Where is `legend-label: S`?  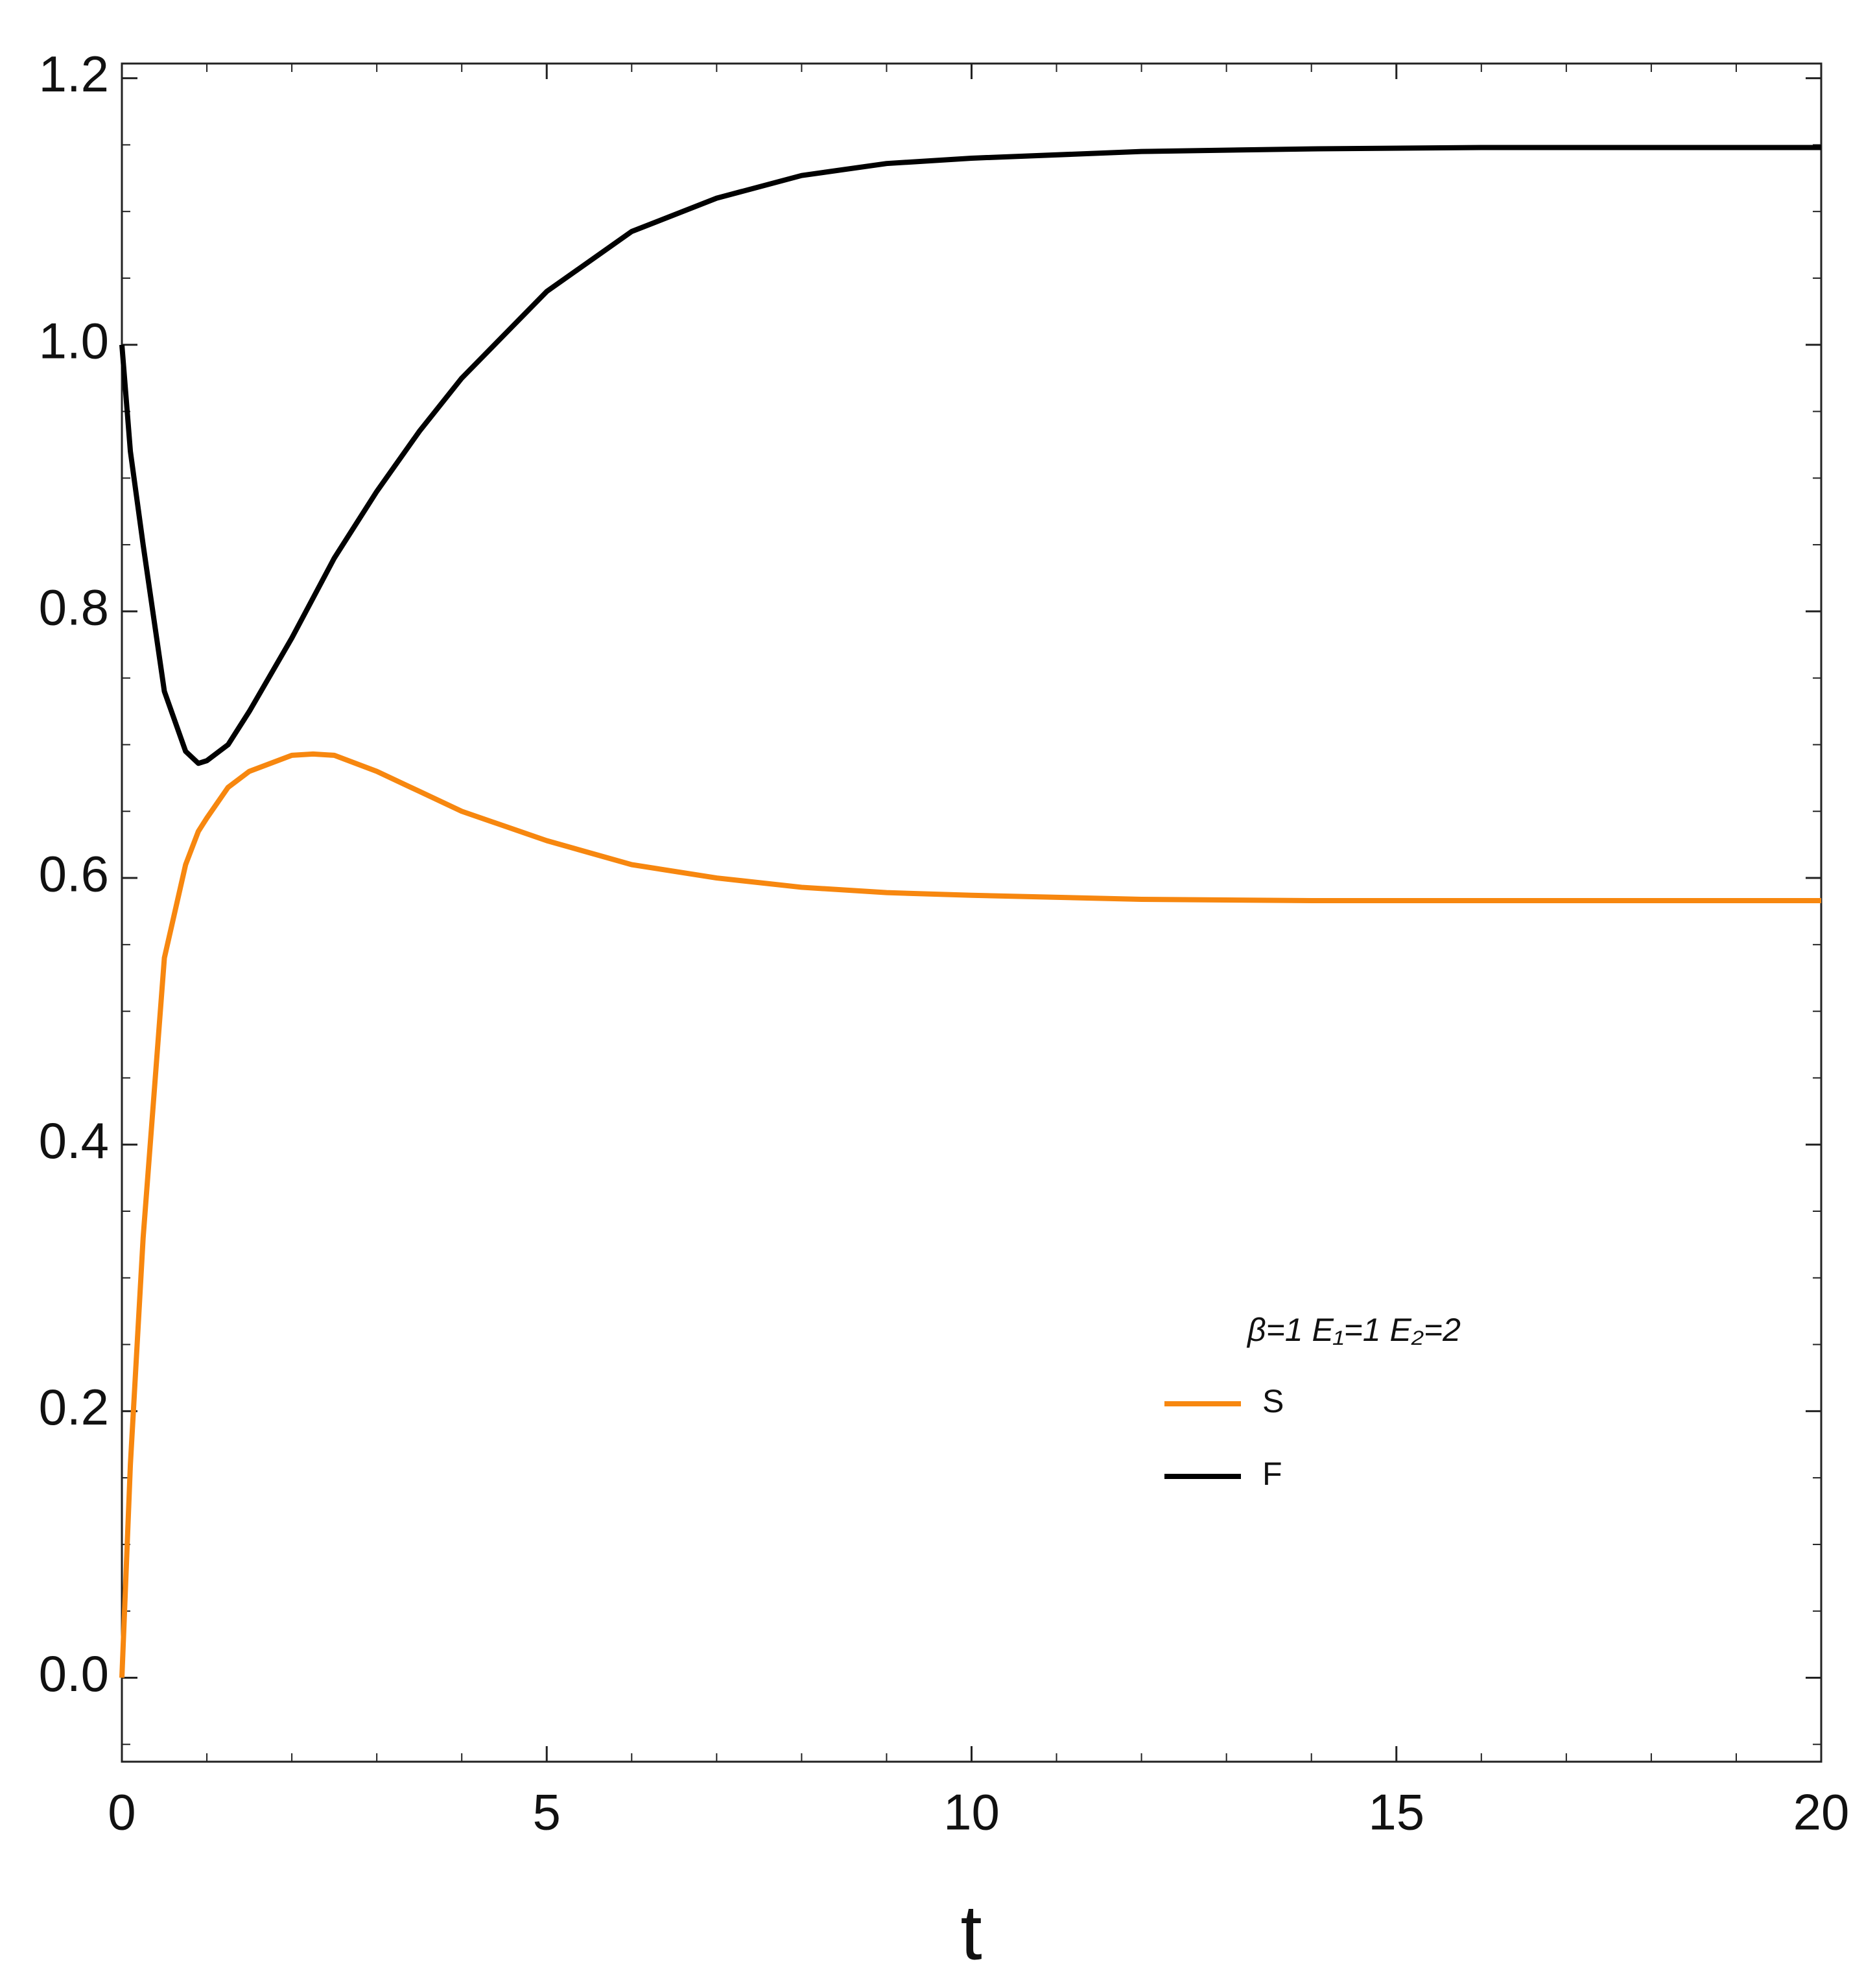 legend-label: S is located at coordinates (1273, 1401).